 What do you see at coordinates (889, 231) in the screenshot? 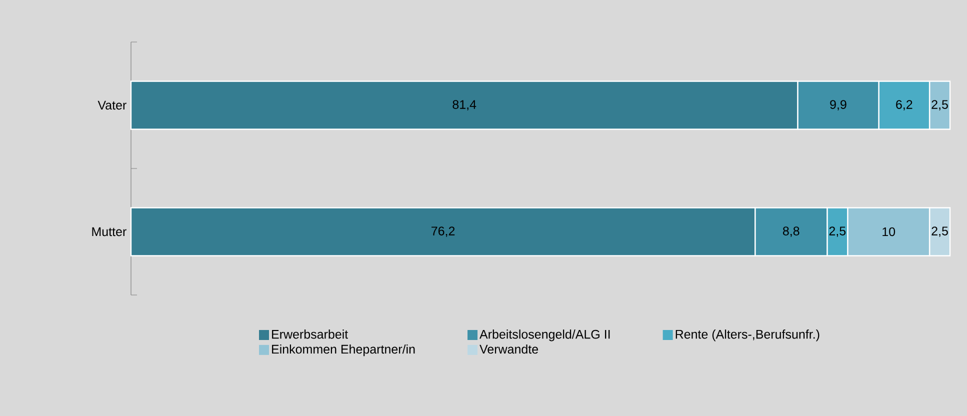
I see `data-label: 10` at bounding box center [889, 231].